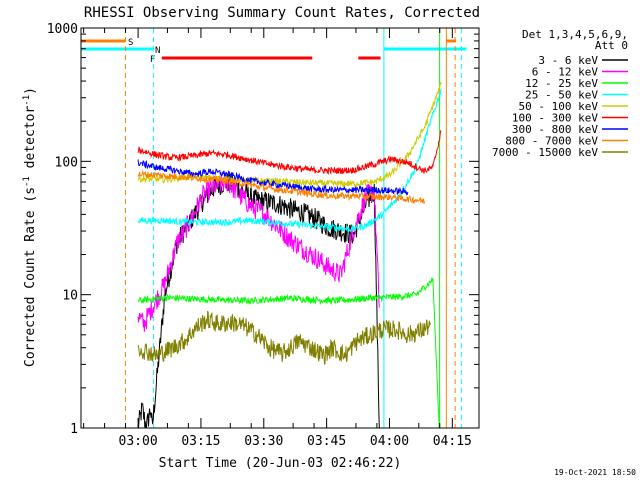  I want to click on state-label-S: S, so click(130, 43).